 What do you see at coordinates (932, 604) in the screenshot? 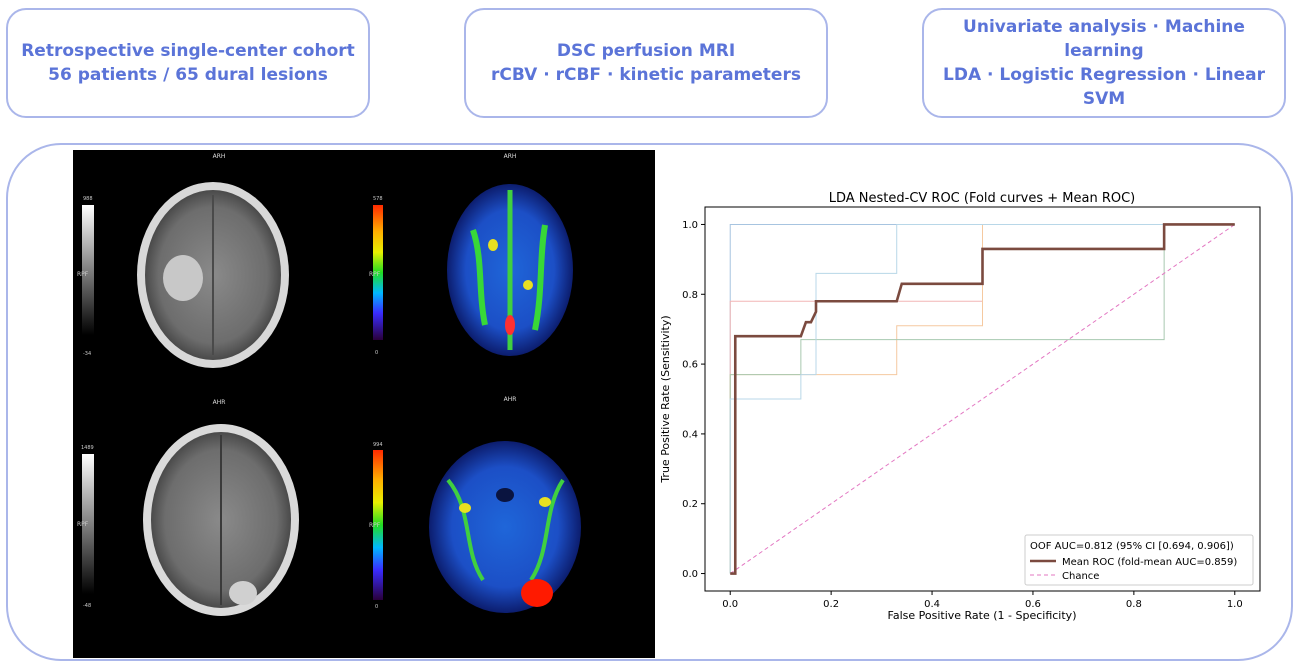
I see `x-tick-label: 0.4` at bounding box center [932, 604].